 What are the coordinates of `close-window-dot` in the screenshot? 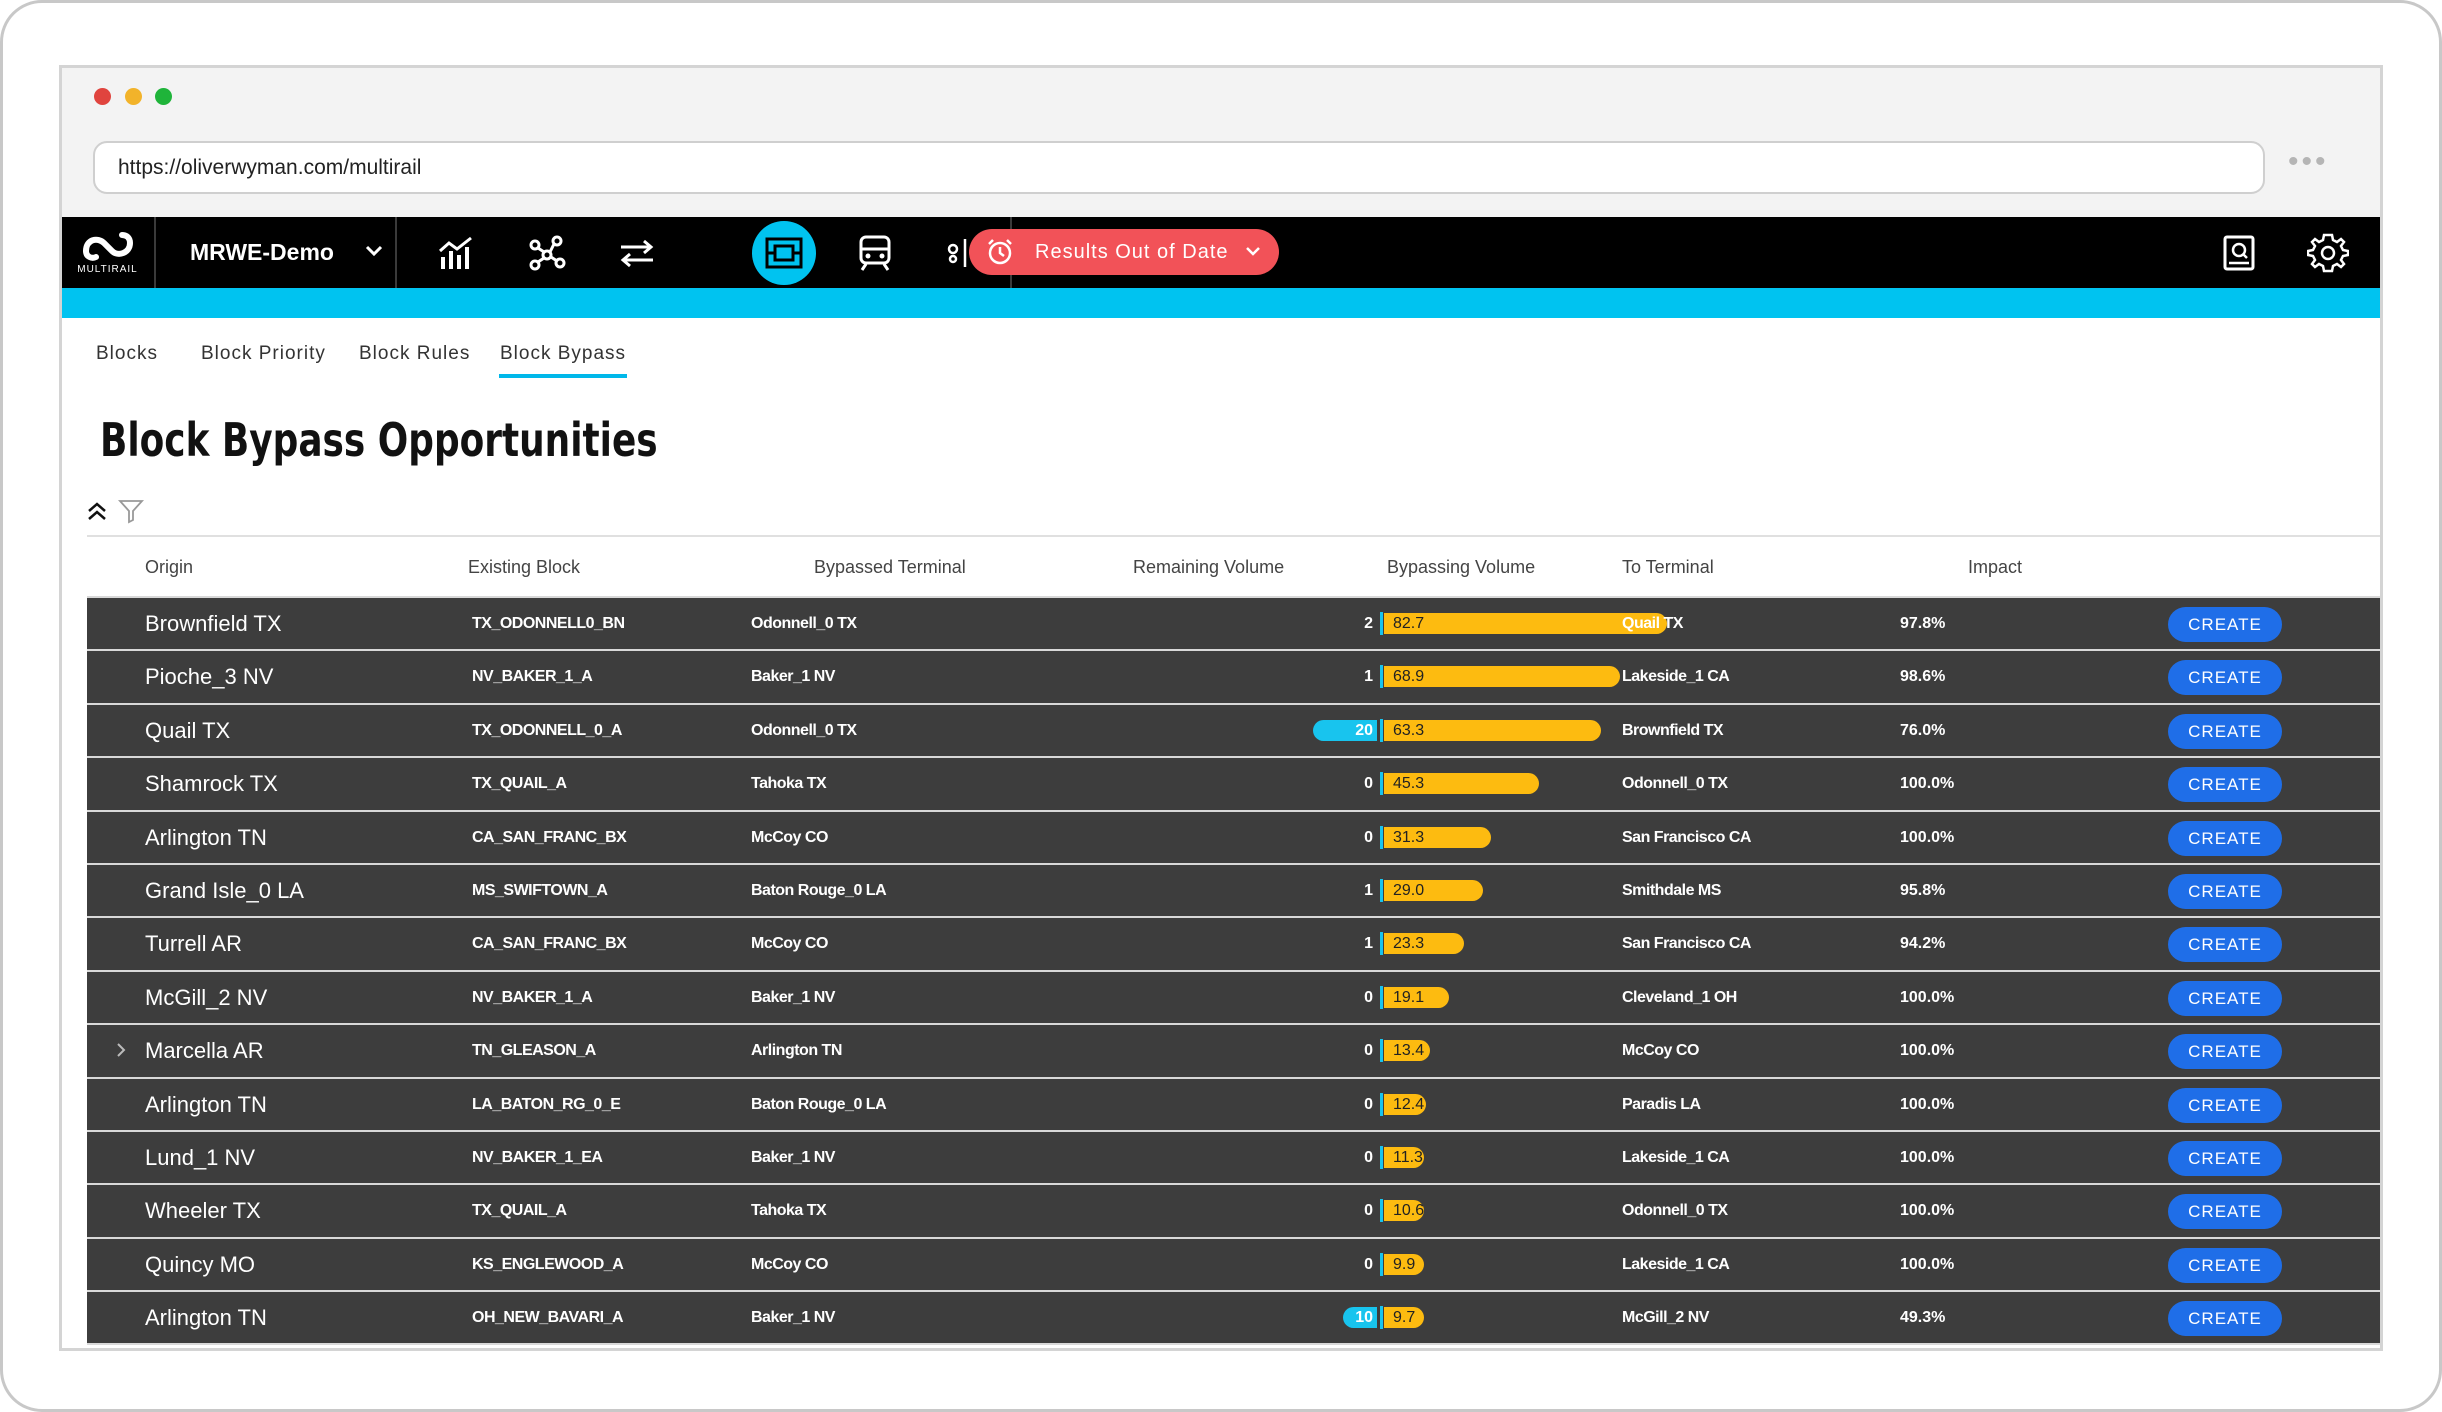 It's located at (102, 96).